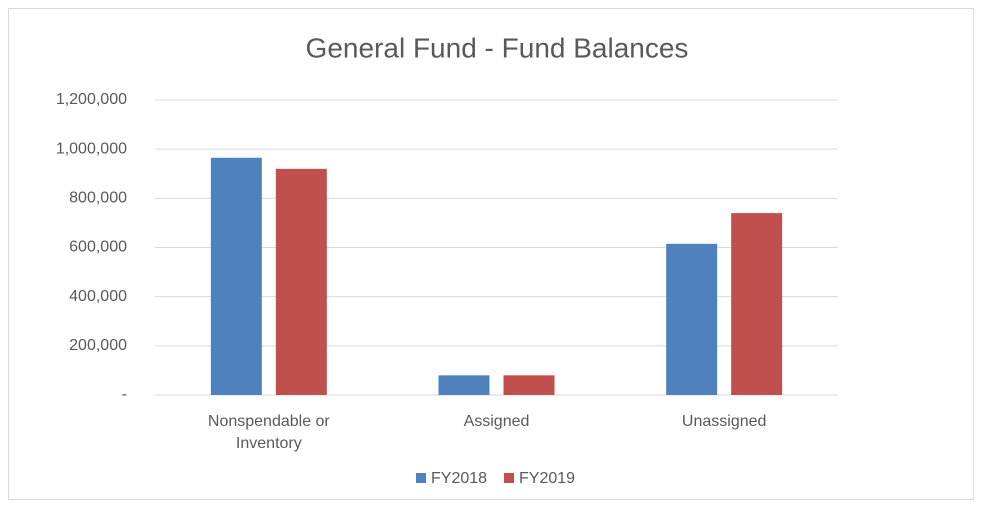 Image resolution: width=982 pixels, height=508 pixels. I want to click on y-tick-label: 800,000, so click(98, 198).